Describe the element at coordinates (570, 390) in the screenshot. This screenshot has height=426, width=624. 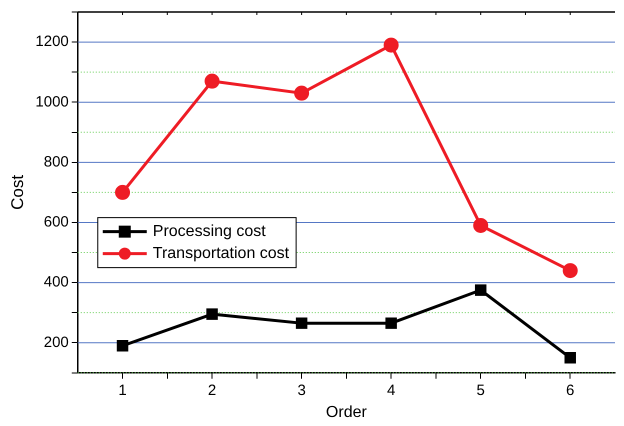
I see `x-tick-label: 6` at that location.